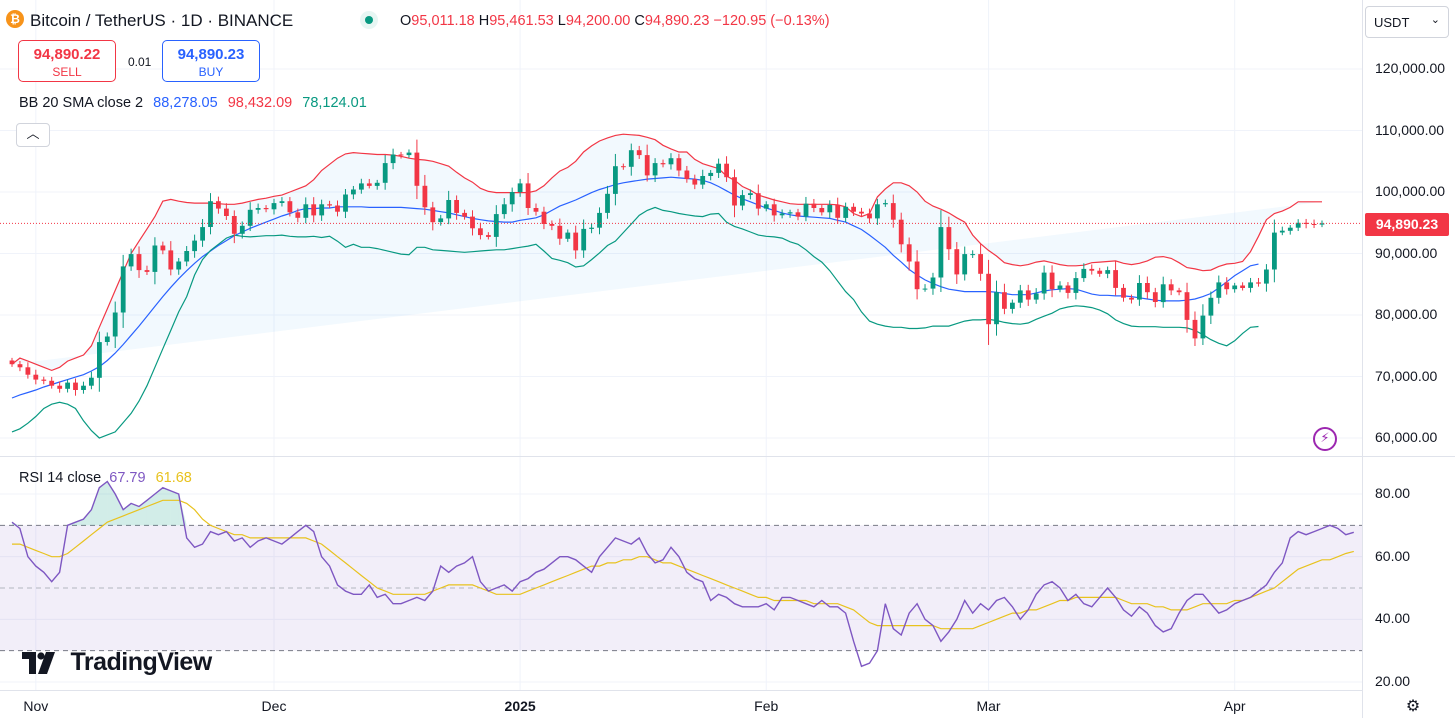 The height and width of the screenshot is (718, 1455). What do you see at coordinates (443, 21) in the screenshot?
I see `ohlc-open-value: 95,011.18` at bounding box center [443, 21].